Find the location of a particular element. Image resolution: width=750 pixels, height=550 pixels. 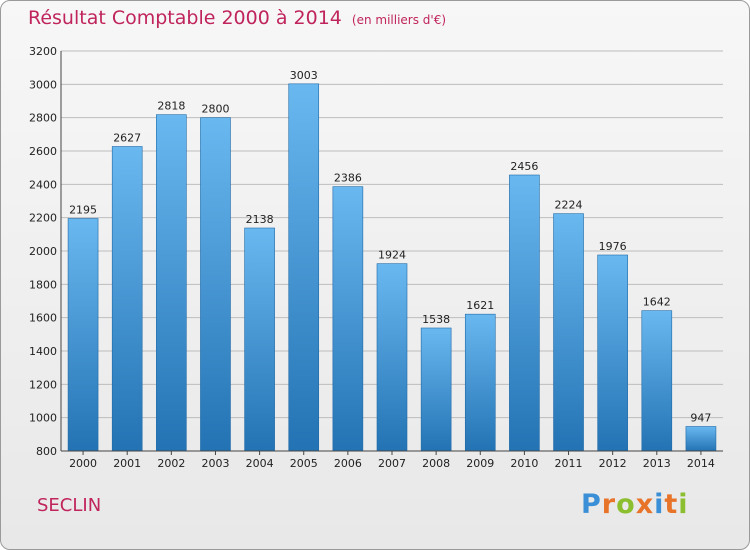

x-tick-label: 2014 is located at coordinates (701, 463).